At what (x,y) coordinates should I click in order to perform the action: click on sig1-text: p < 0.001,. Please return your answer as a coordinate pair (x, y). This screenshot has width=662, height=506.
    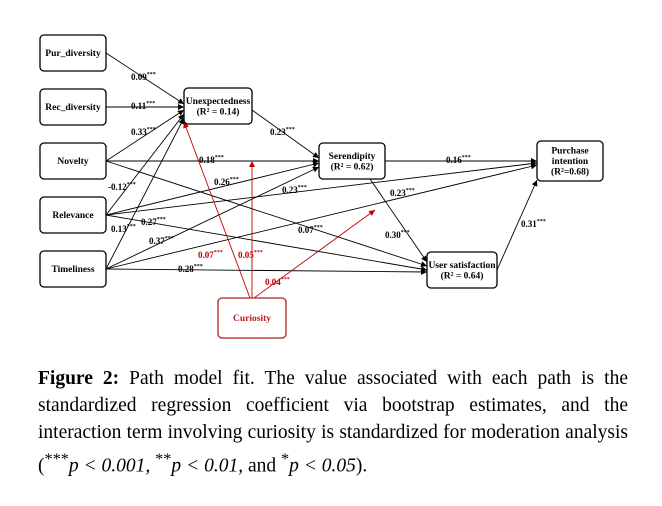
    Looking at the image, I should click on (112, 466).